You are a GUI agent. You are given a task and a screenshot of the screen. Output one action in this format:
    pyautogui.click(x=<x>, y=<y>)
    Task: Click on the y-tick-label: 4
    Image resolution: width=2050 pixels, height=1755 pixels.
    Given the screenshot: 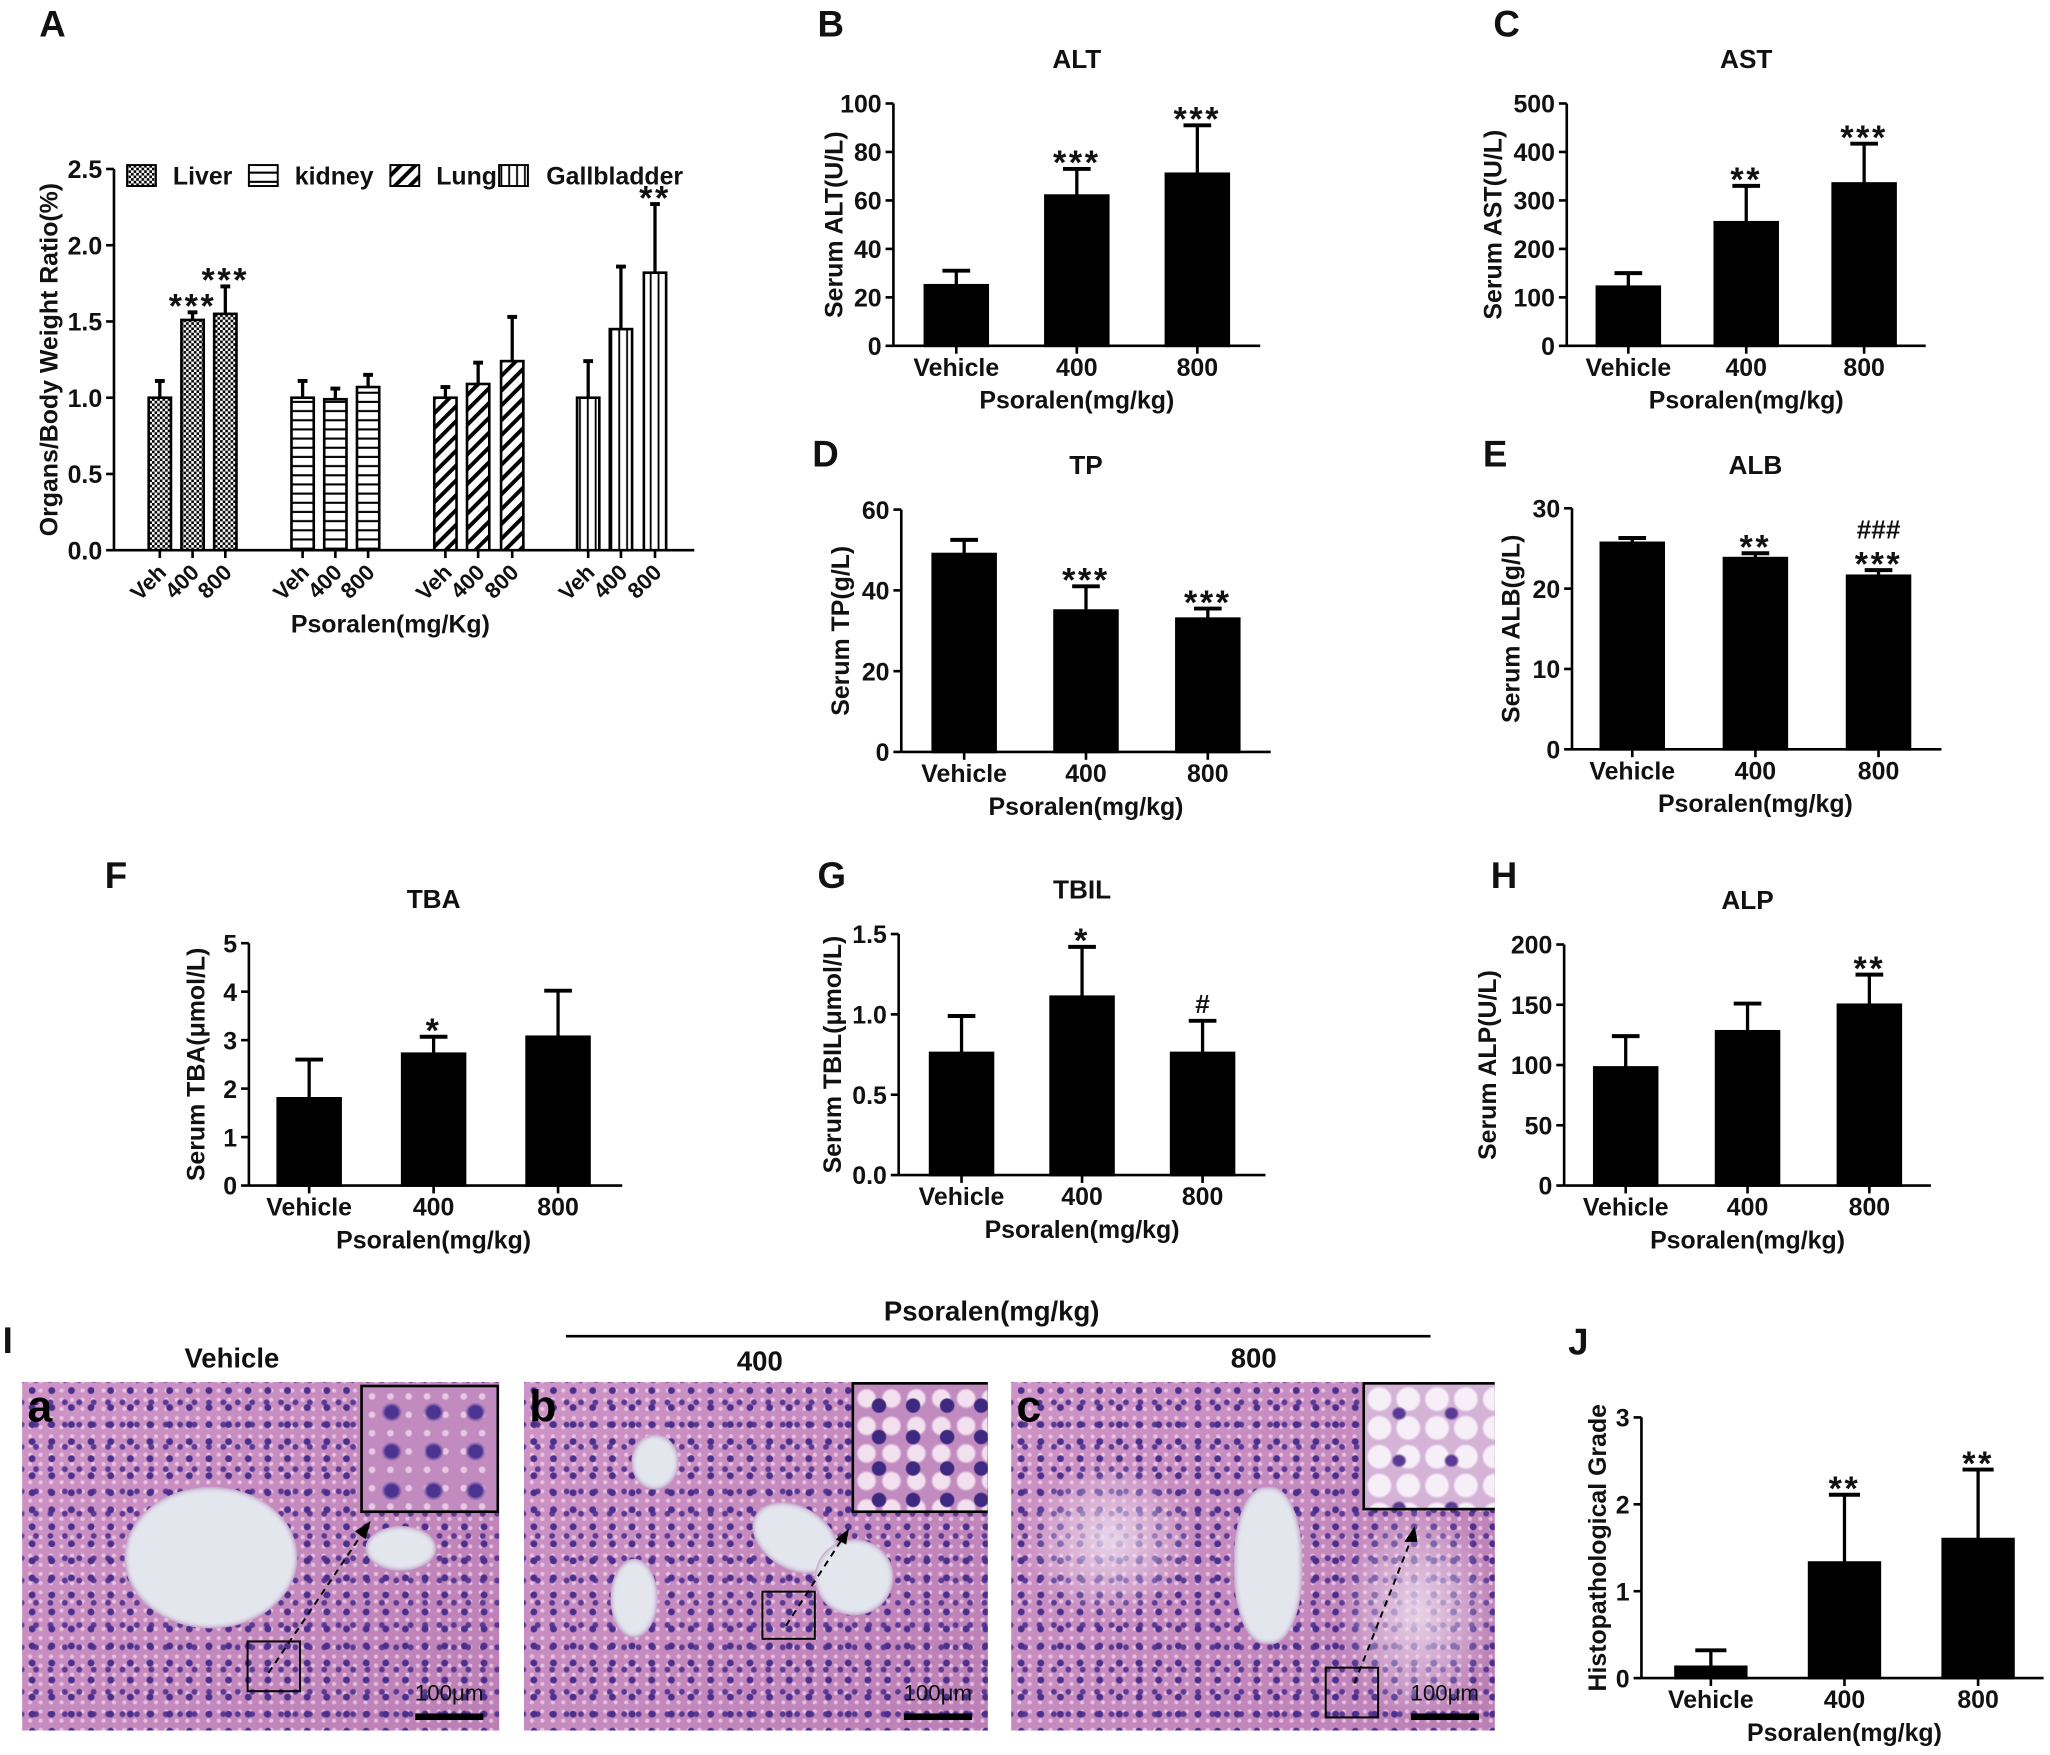 What is the action you would take?
    pyautogui.click(x=230, y=993)
    